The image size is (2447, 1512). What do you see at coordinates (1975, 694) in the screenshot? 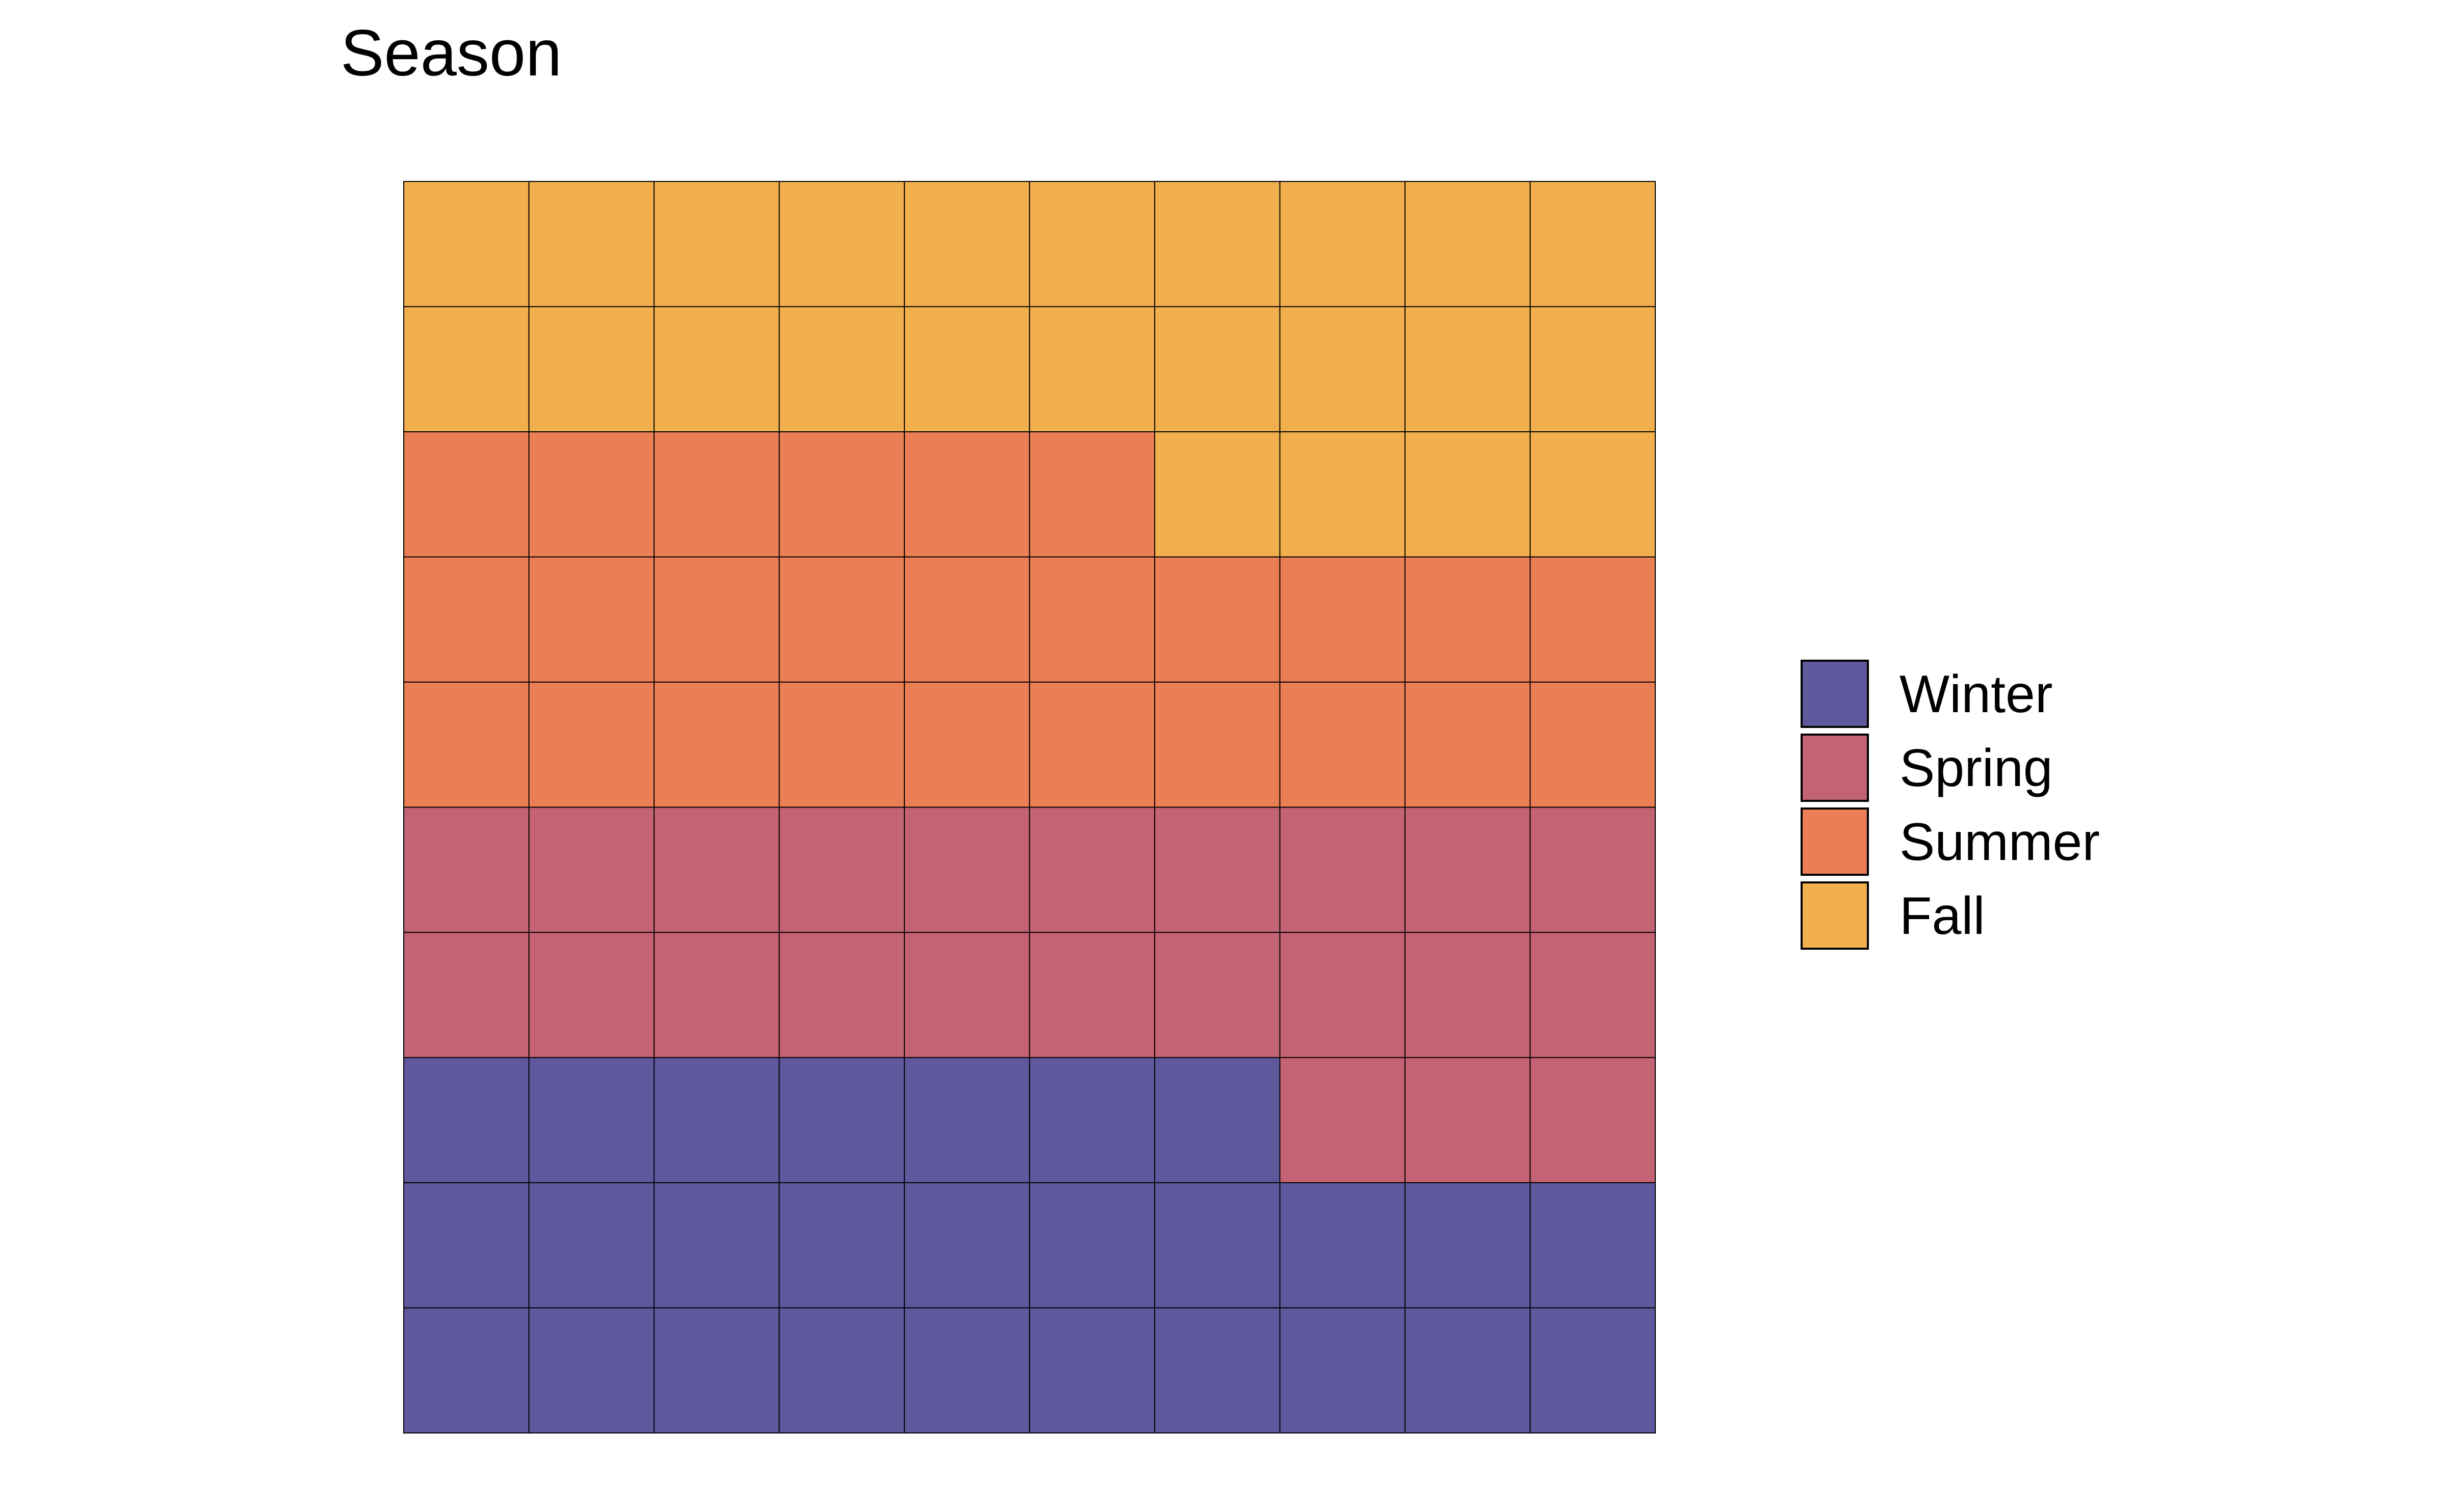
I see `legend-label-winter: Winter` at bounding box center [1975, 694].